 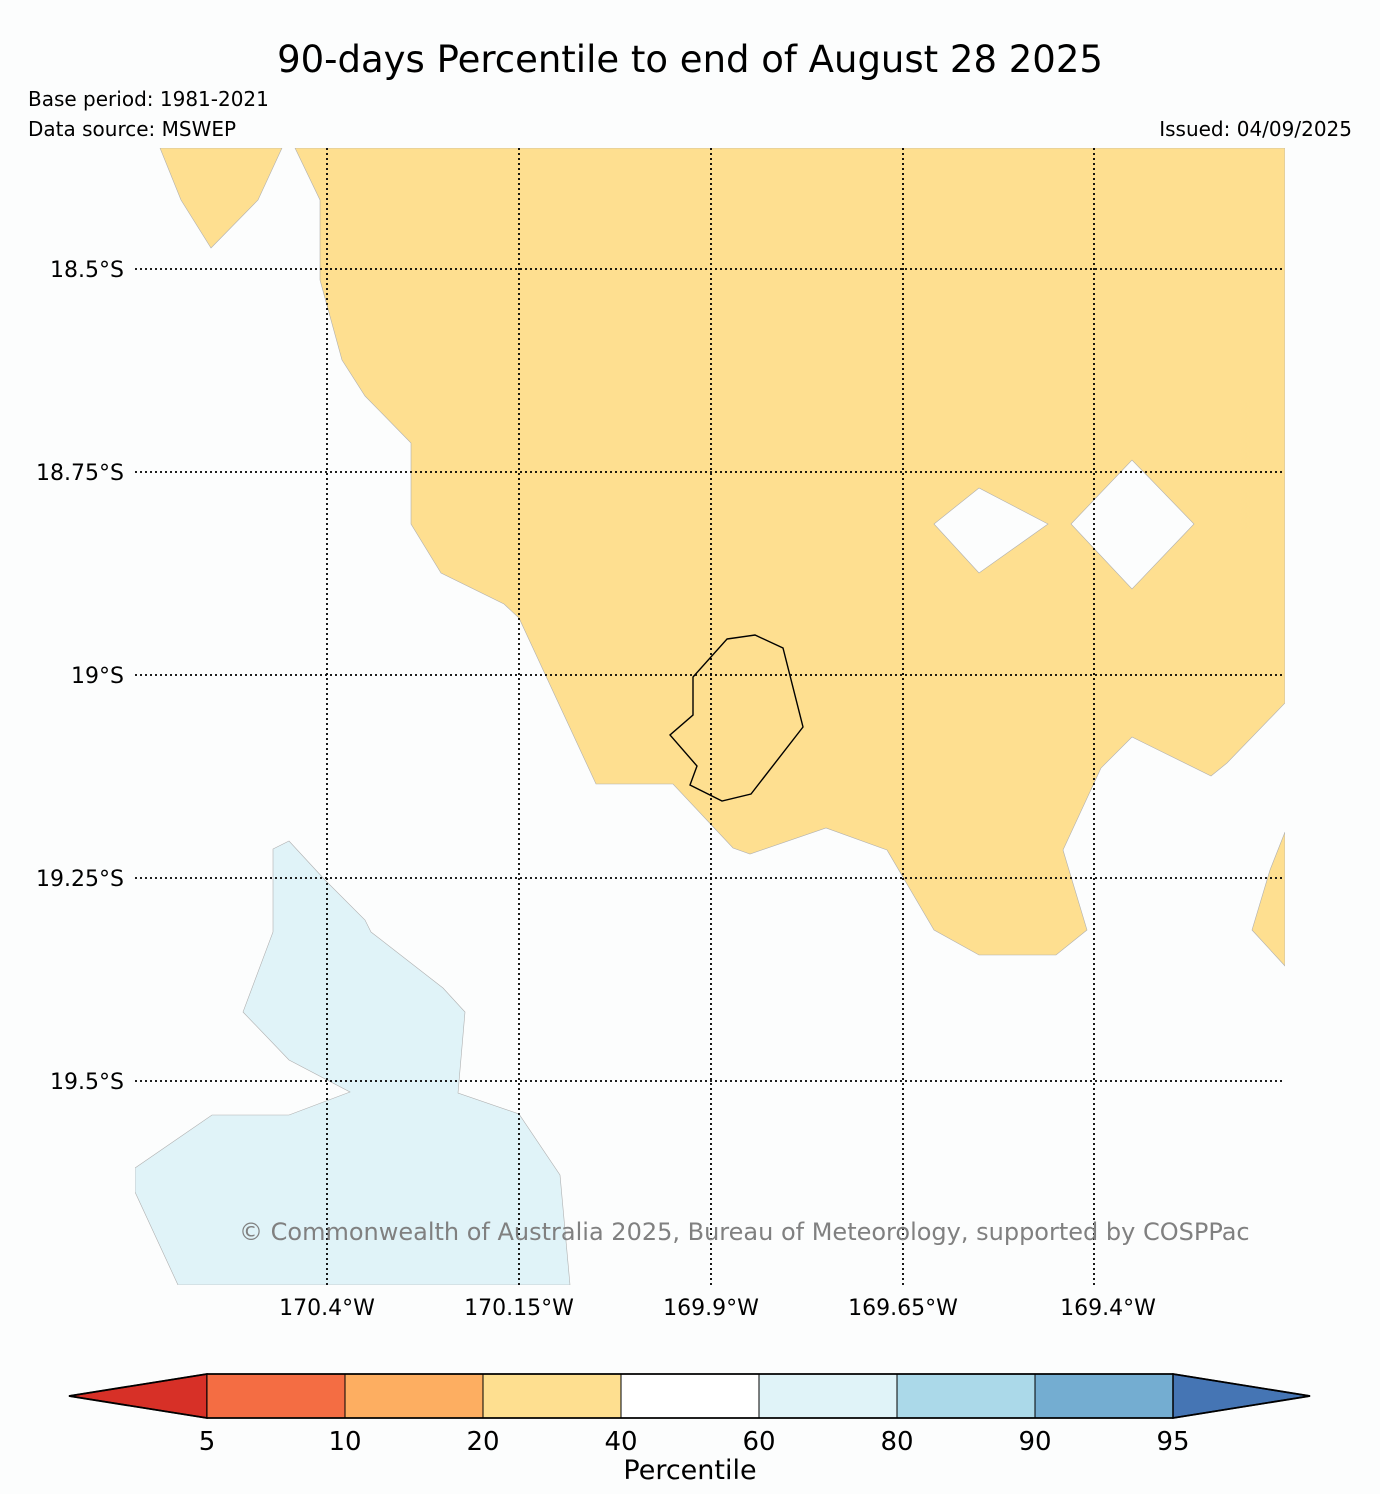 I want to click on base-period-text: Base period: 1981-2021, so click(x=148, y=99).